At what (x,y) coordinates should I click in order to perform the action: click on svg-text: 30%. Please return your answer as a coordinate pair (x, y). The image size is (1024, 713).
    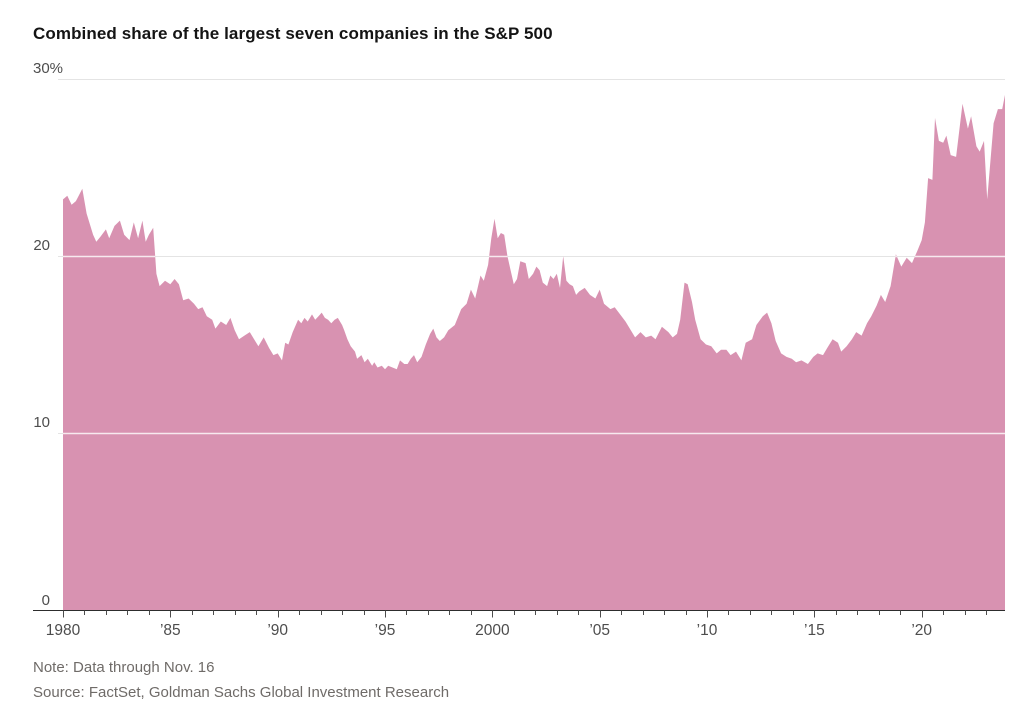
    Looking at the image, I should click on (48, 68).